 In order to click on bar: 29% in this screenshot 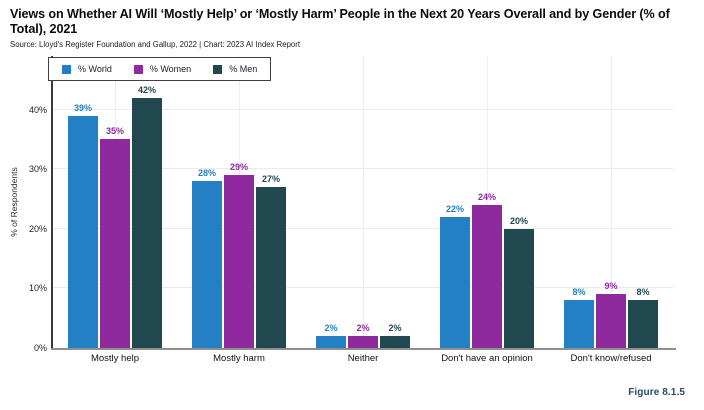, I will do `click(239, 255)`.